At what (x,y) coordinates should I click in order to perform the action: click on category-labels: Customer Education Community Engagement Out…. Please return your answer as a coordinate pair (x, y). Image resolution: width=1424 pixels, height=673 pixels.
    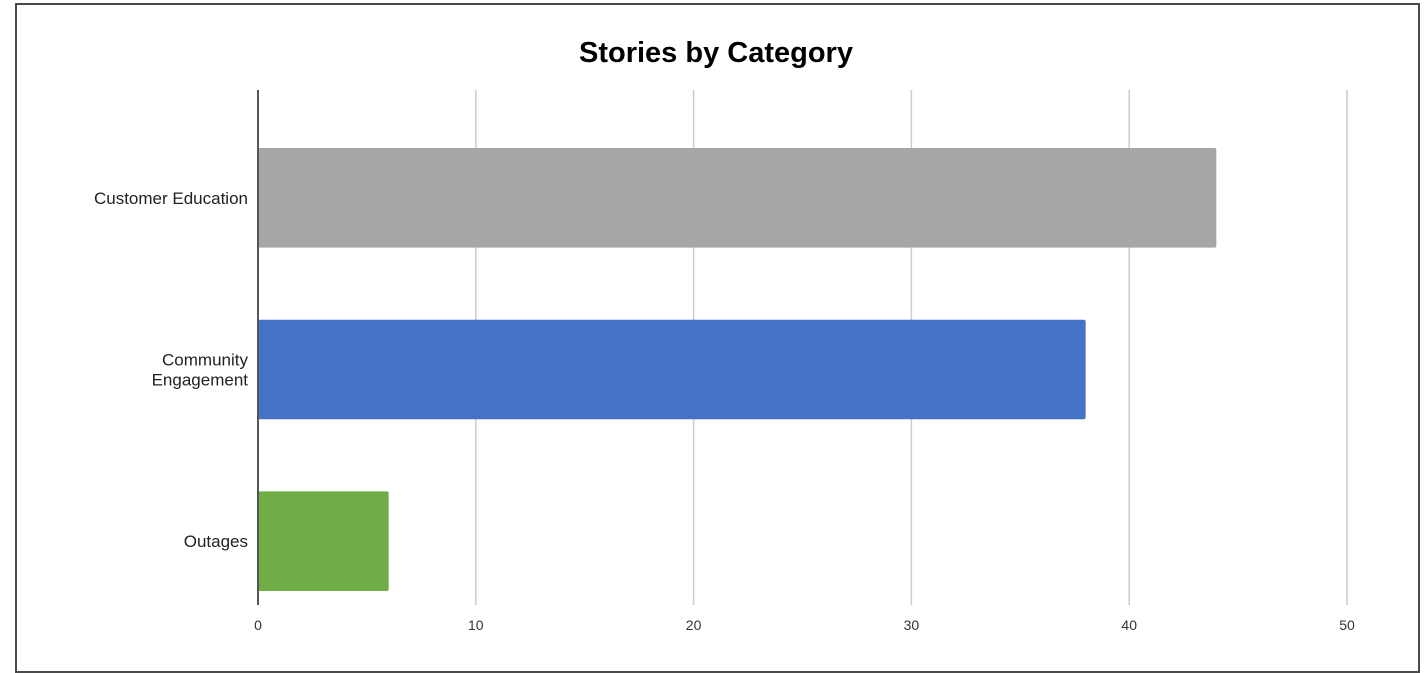
    Looking at the image, I should click on (171, 370).